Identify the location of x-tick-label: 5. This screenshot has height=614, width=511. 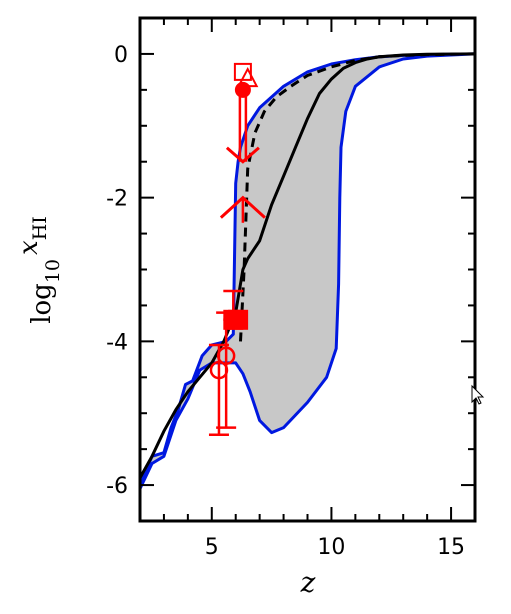
(212, 547).